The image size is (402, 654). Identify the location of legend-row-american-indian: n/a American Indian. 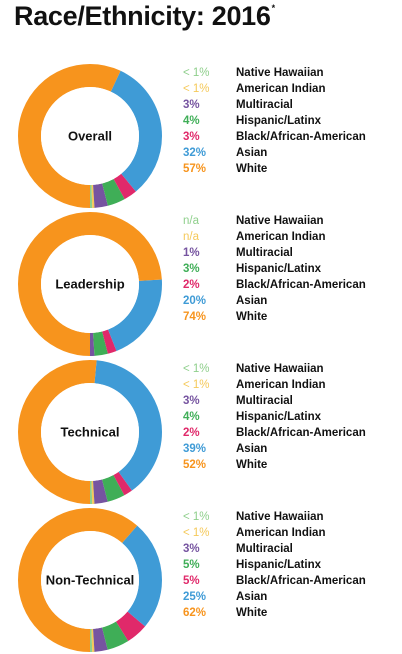
(290, 237).